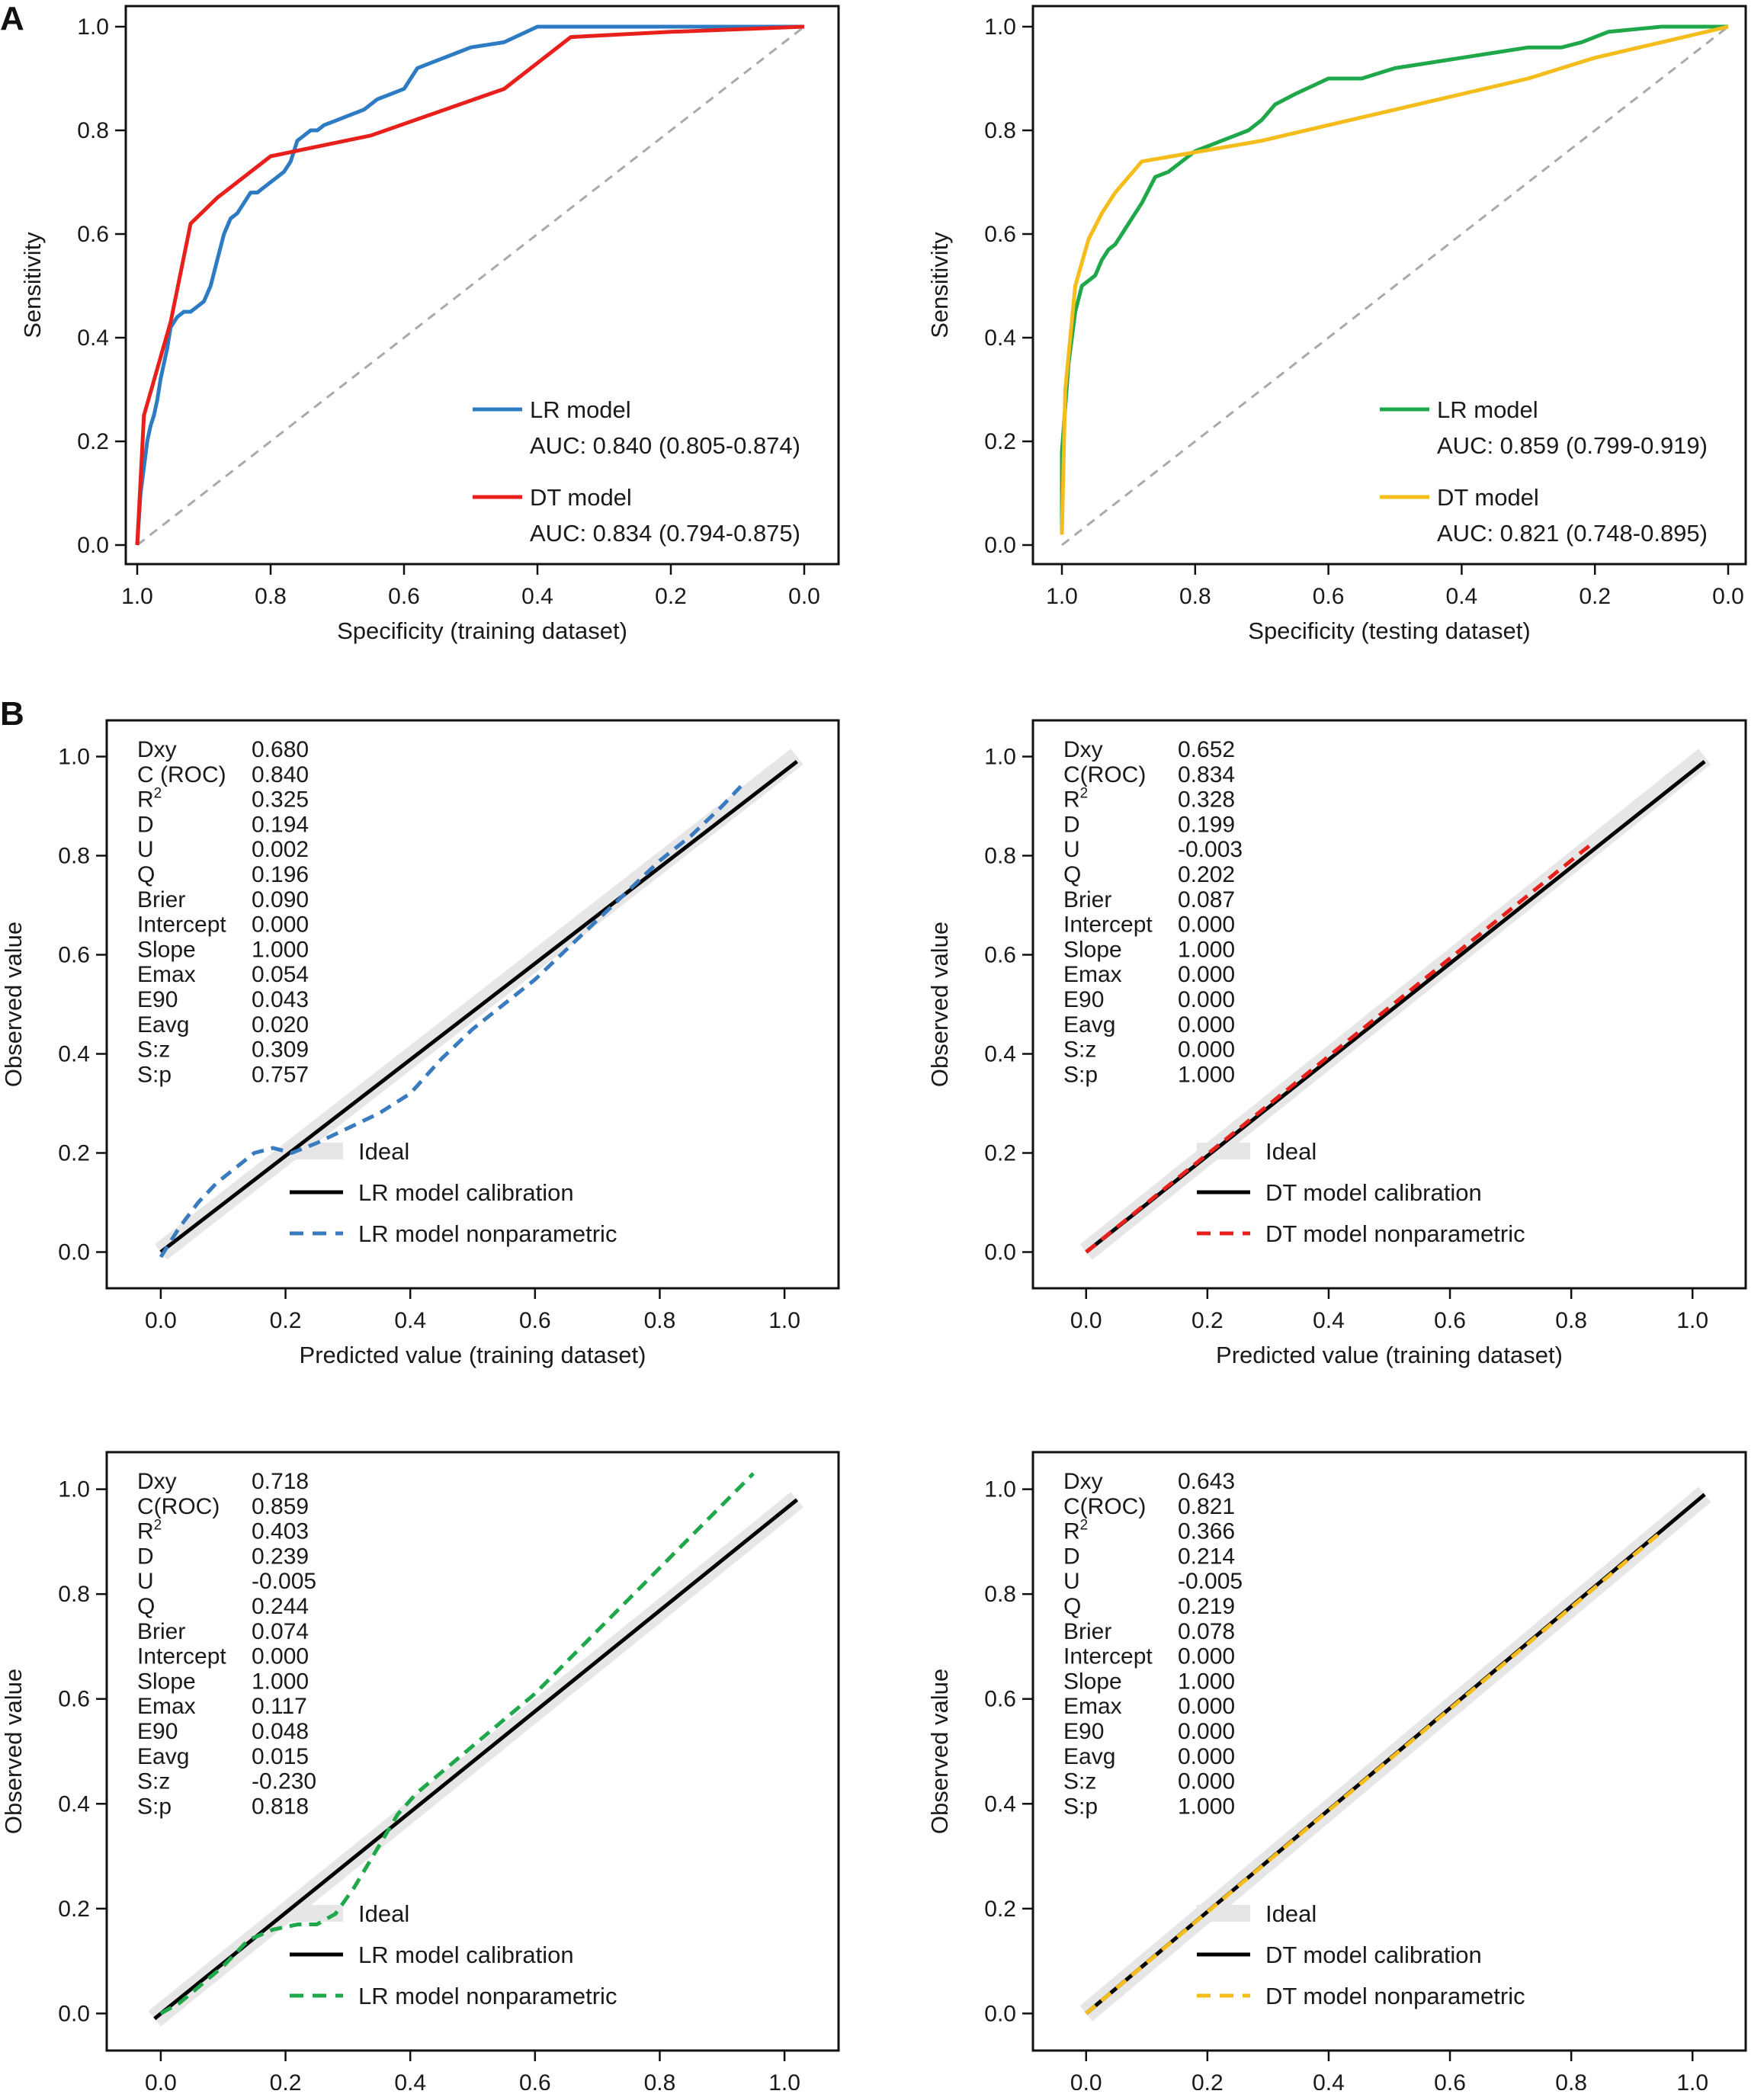  I want to click on stat-name: R2, so click(1075, 1531).